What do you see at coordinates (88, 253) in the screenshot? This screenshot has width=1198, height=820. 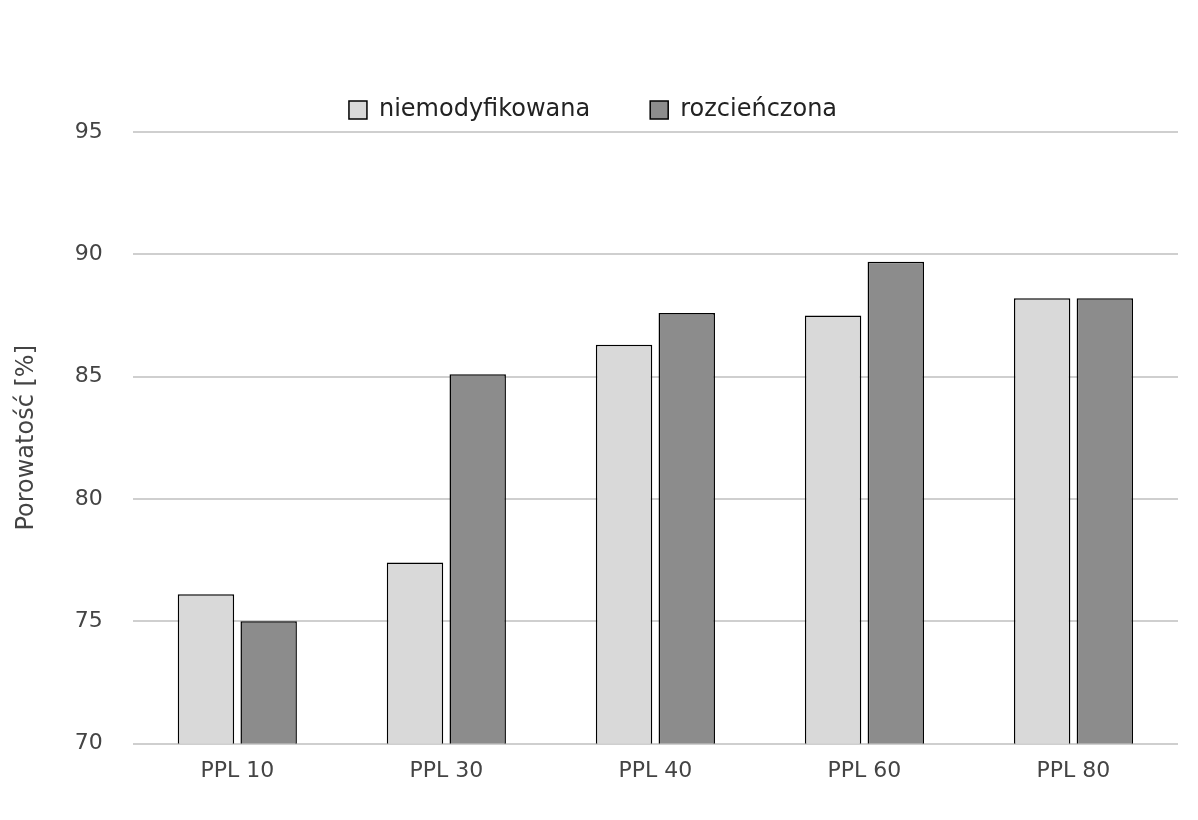 I see `y-tick-label: 90` at bounding box center [88, 253].